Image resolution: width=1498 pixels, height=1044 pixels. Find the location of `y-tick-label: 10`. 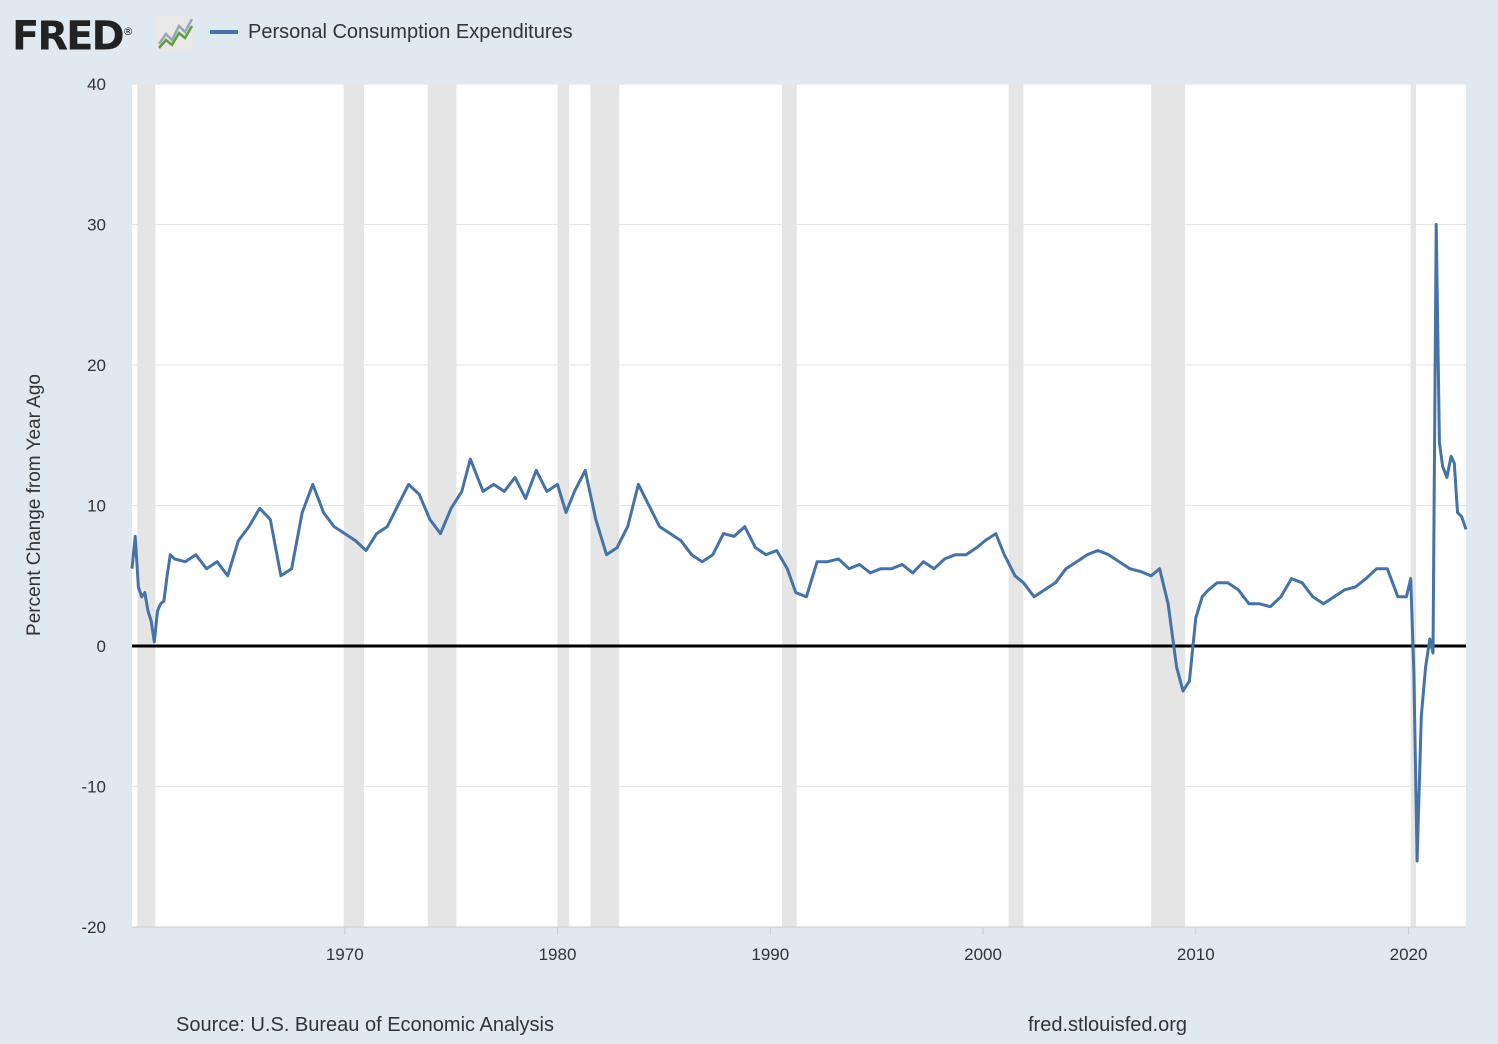

y-tick-label: 10 is located at coordinates (96, 506).